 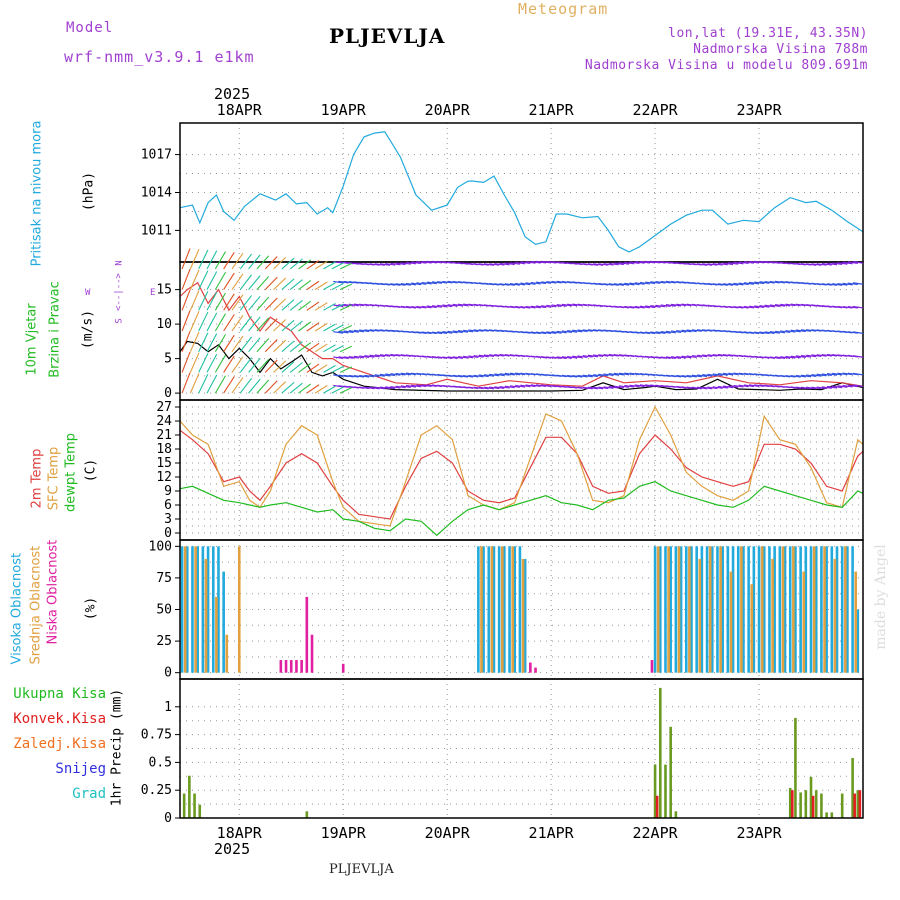 What do you see at coordinates (232, 94) in the screenshot?
I see `year-top: 2025` at bounding box center [232, 94].